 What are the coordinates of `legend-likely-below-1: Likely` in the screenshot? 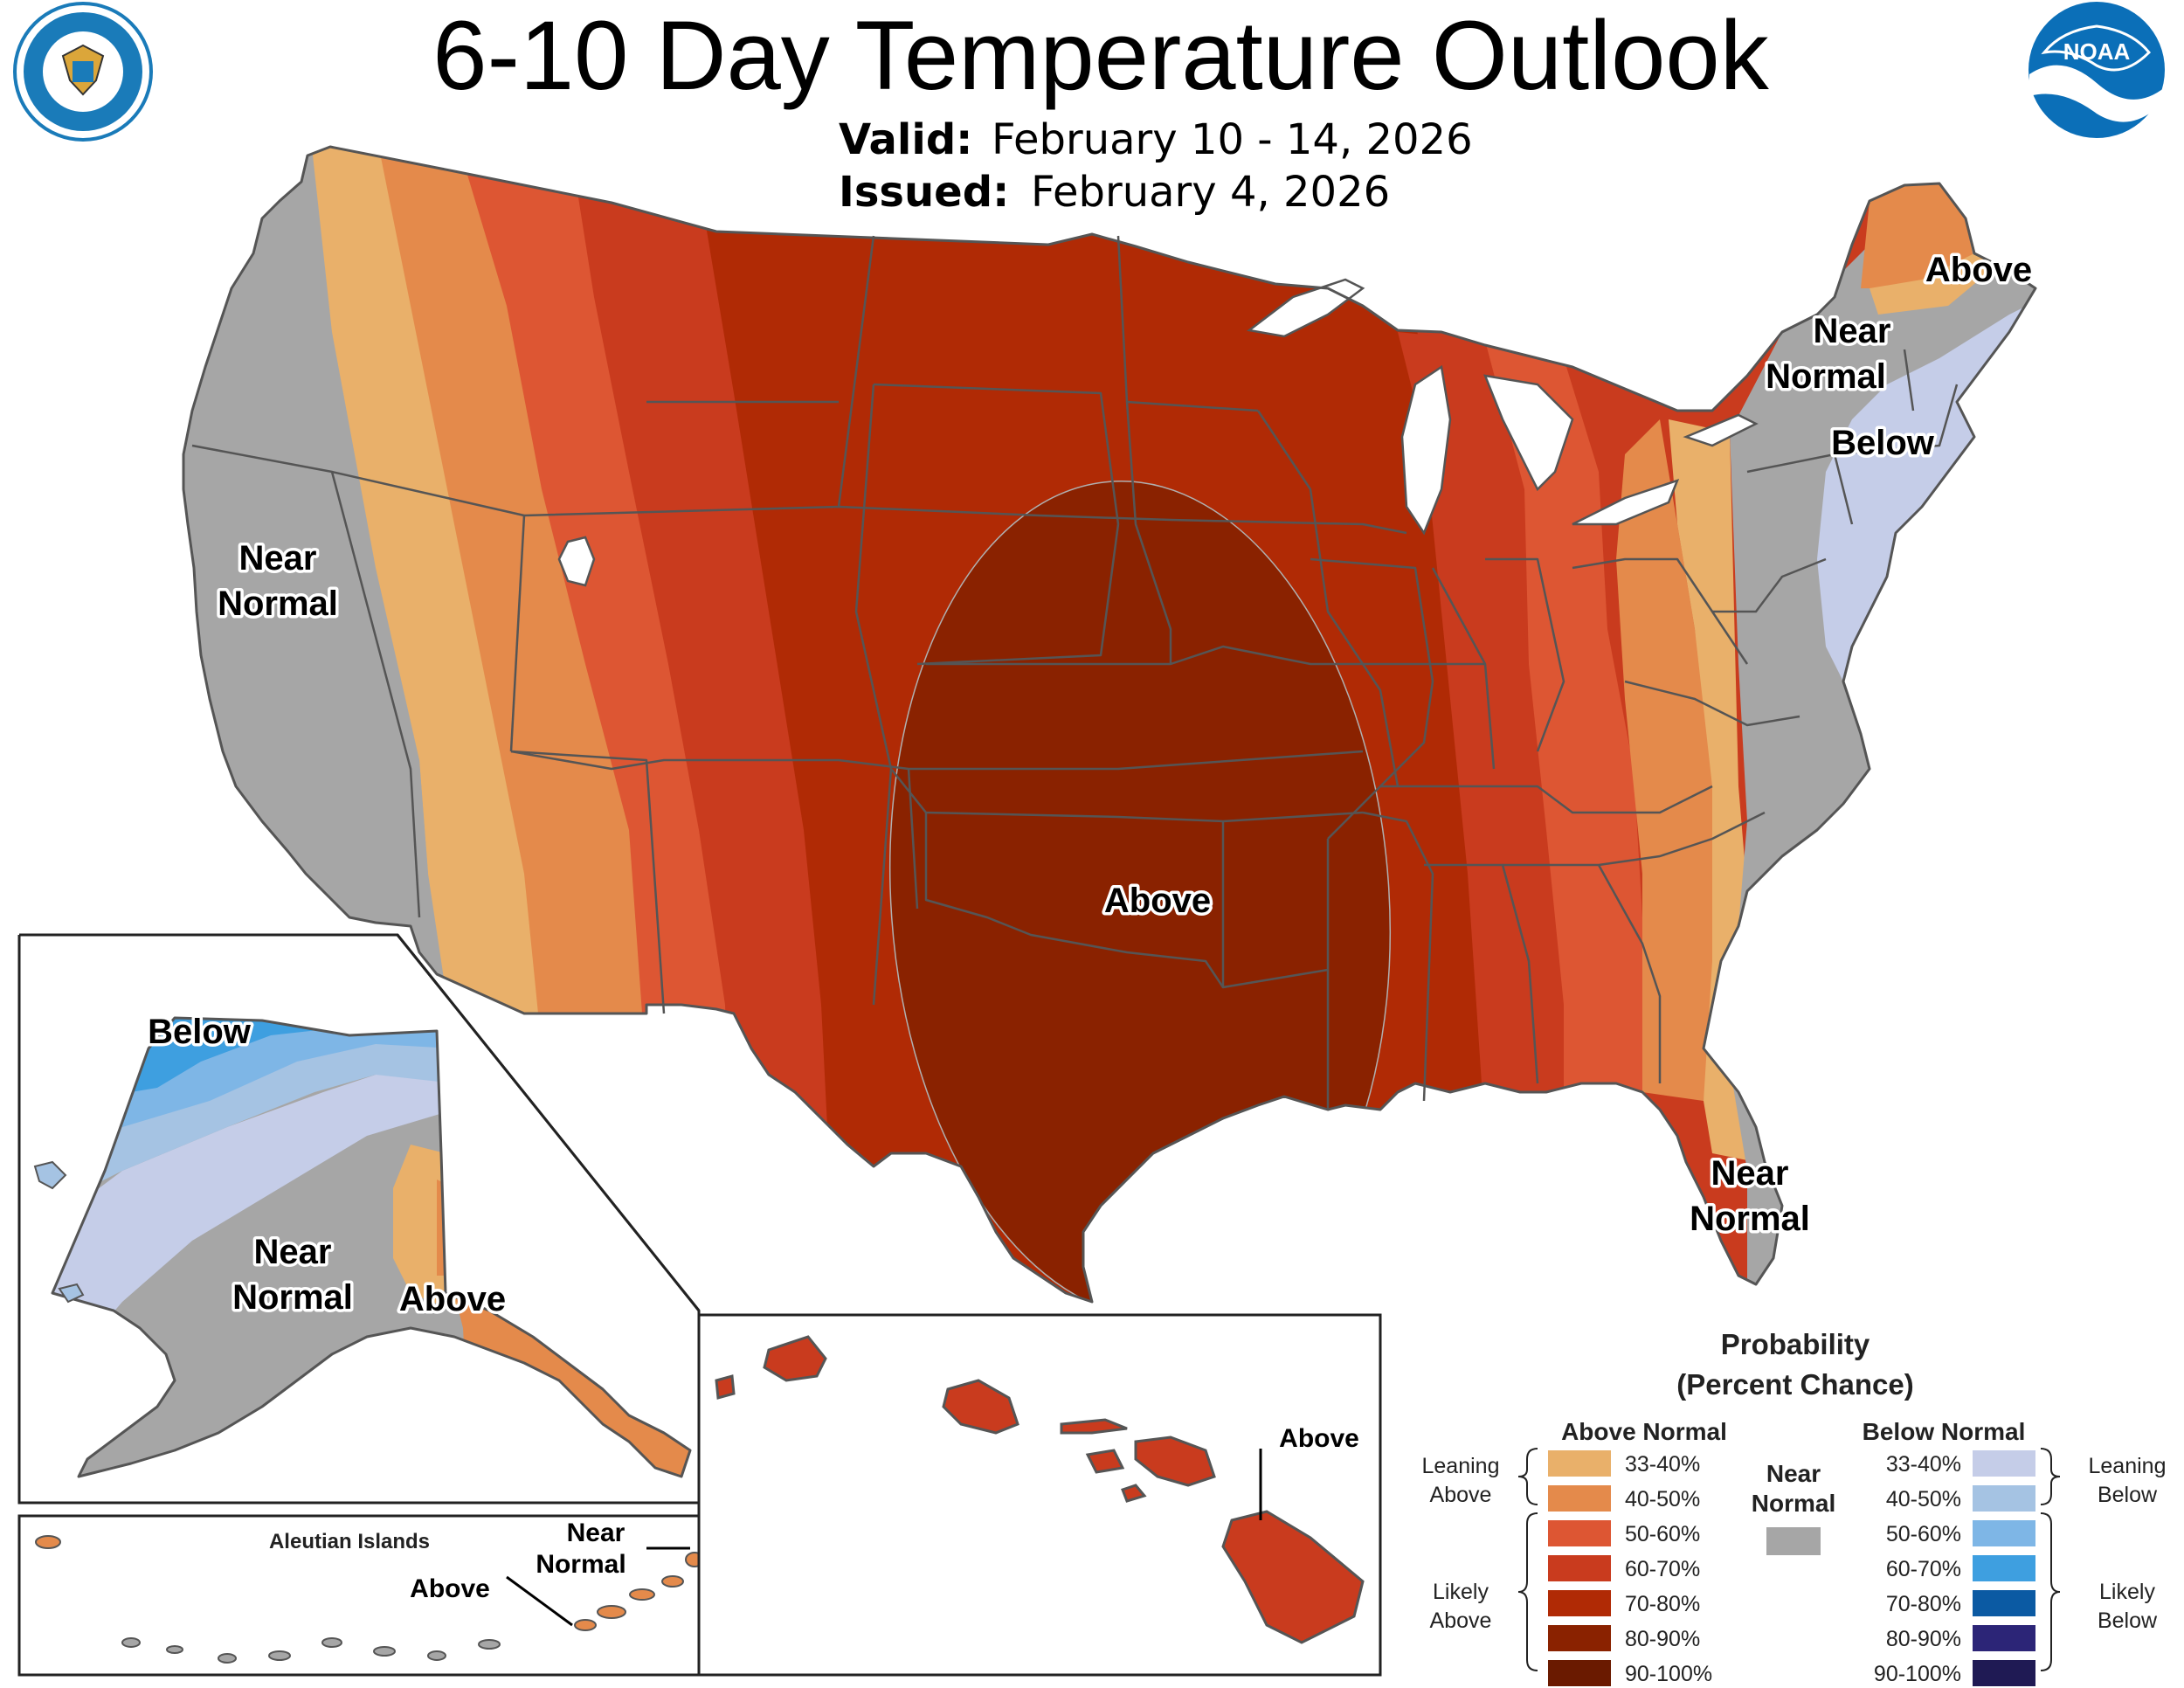 It's located at (2127, 1592).